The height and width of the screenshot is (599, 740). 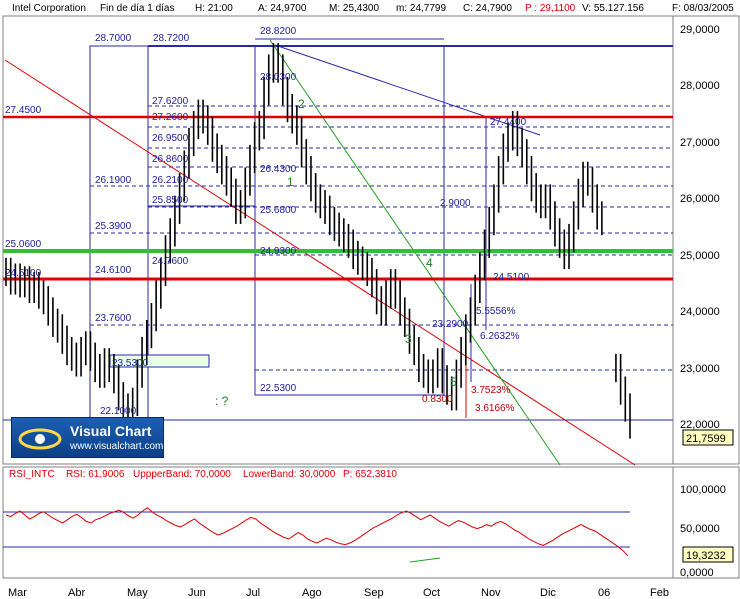 What do you see at coordinates (425, 560) in the screenshot?
I see `rsi-divergence-line` at bounding box center [425, 560].